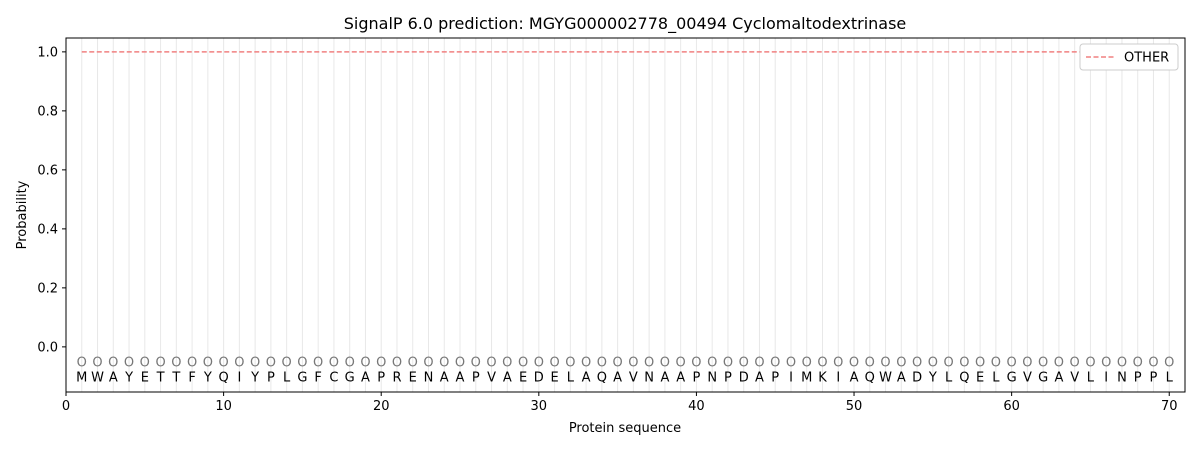 This screenshot has width=1200, height=454. Describe the element at coordinates (1146, 58) in the screenshot. I see `legend-other-label: OTHER` at that location.